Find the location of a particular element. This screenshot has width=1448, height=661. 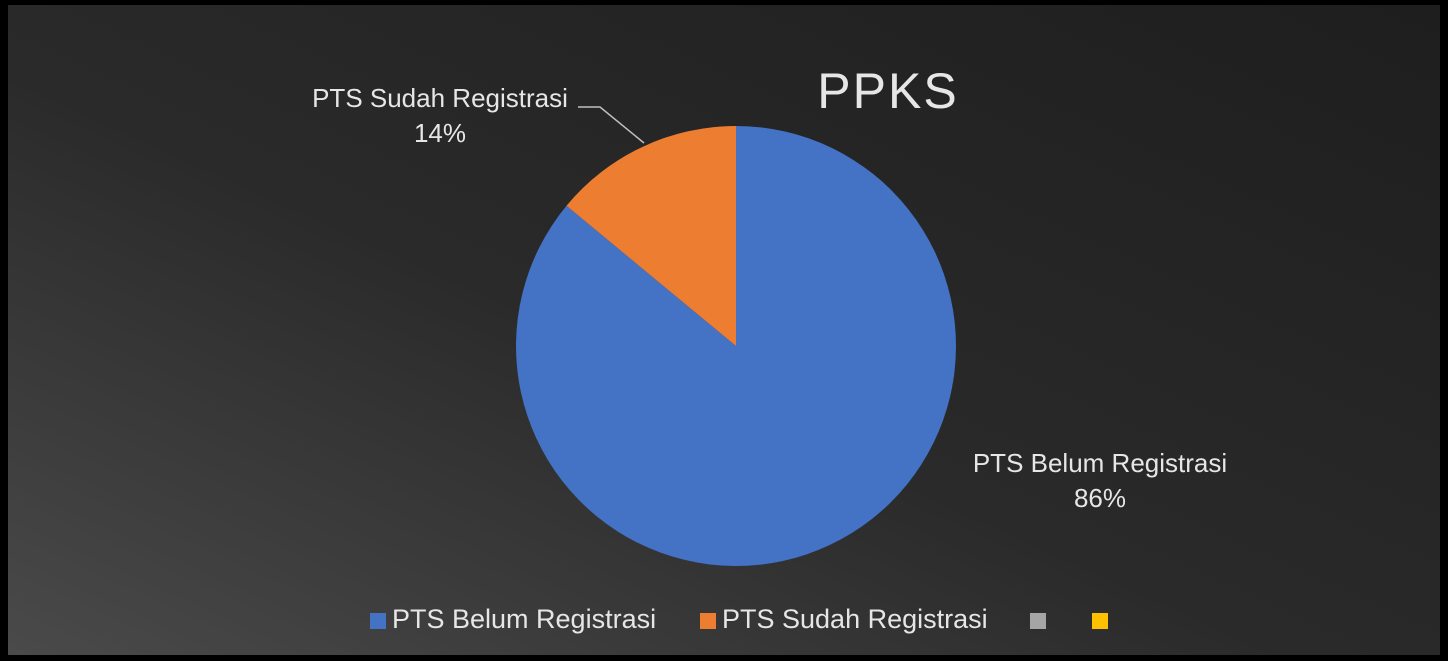

data-label-value: 14% is located at coordinates (440, 133).